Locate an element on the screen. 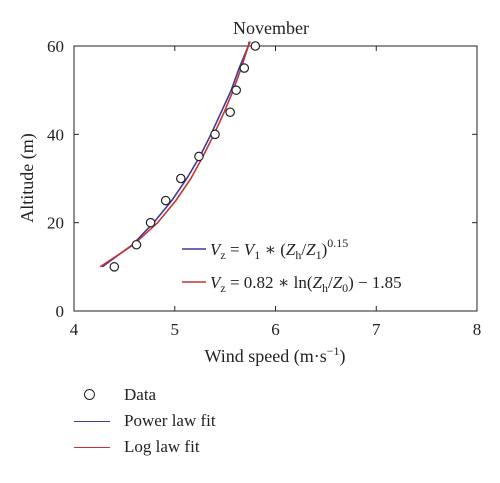  x-tick-label: 7 is located at coordinates (376, 329).